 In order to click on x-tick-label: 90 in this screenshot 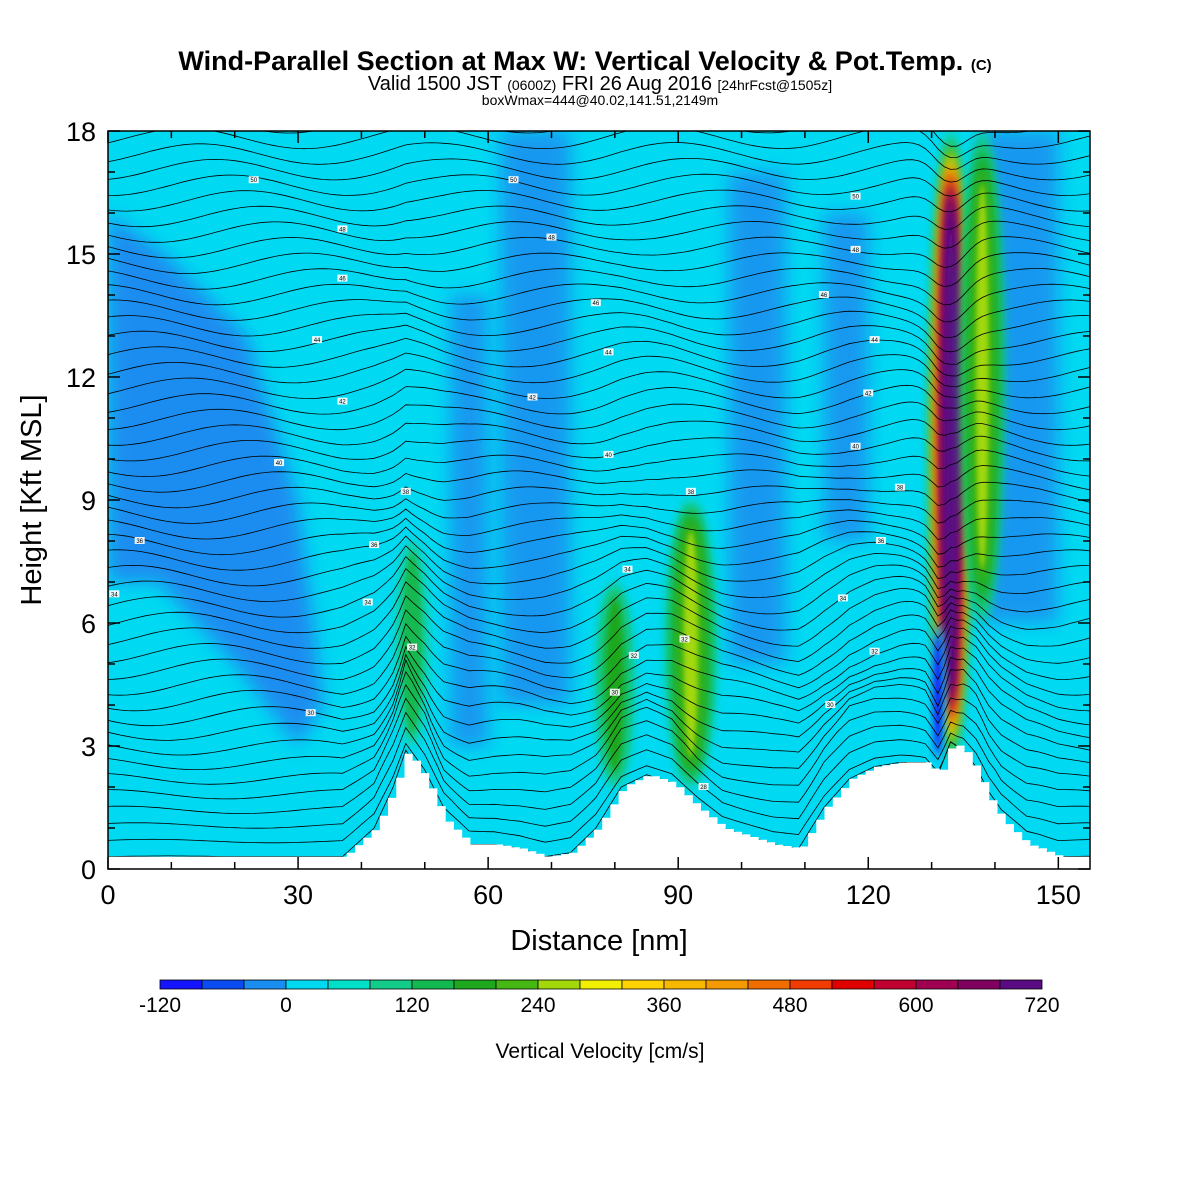, I will do `click(678, 895)`.